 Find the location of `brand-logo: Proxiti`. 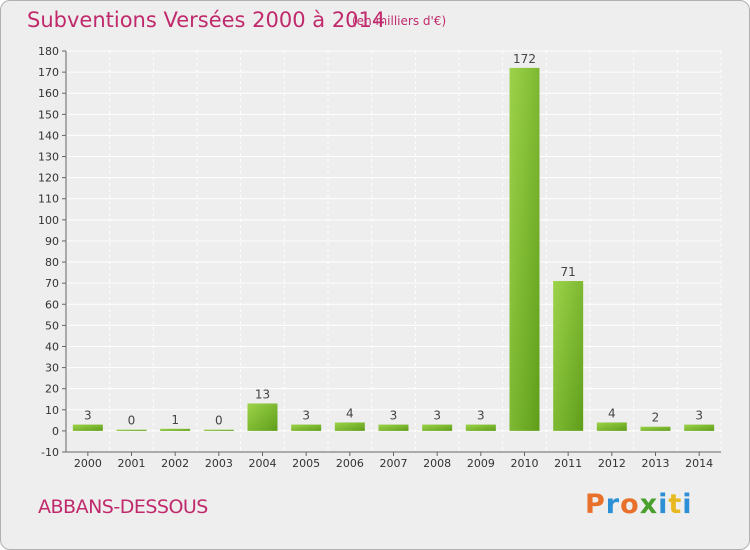

brand-logo: Proxiti is located at coordinates (639, 504).